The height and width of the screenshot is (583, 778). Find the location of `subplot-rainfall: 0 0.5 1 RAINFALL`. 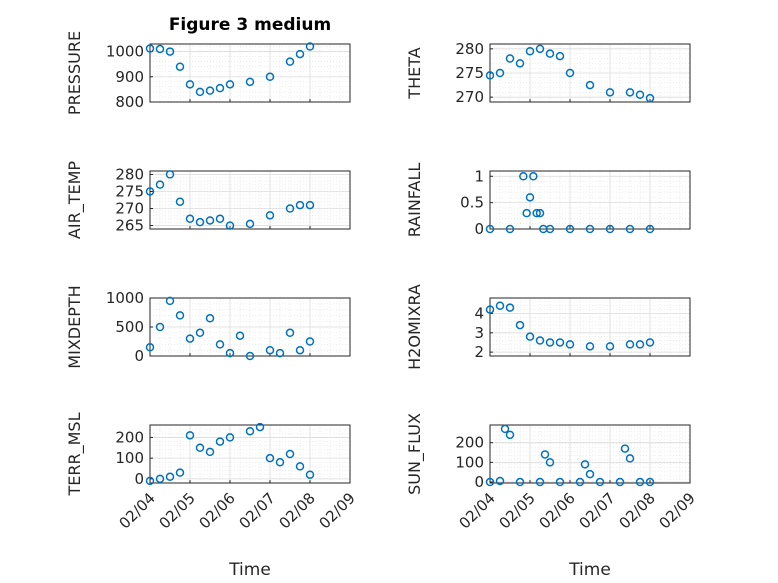

subplot-rainfall: 0 0.5 1 RAINFALL is located at coordinates (548, 200).